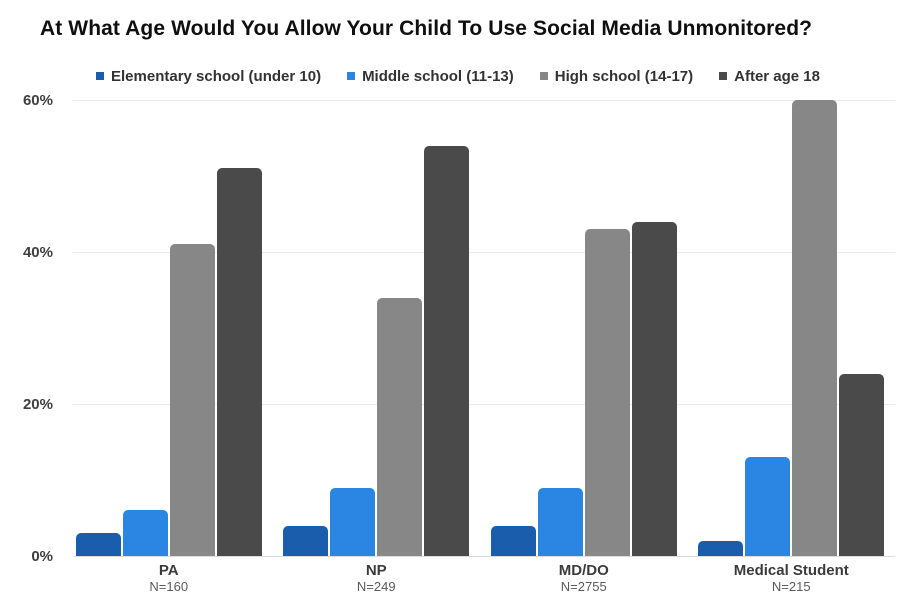 This screenshot has height=602, width=916. I want to click on x-axis-label-medical-student: Medical Student N=215, so click(792, 578).